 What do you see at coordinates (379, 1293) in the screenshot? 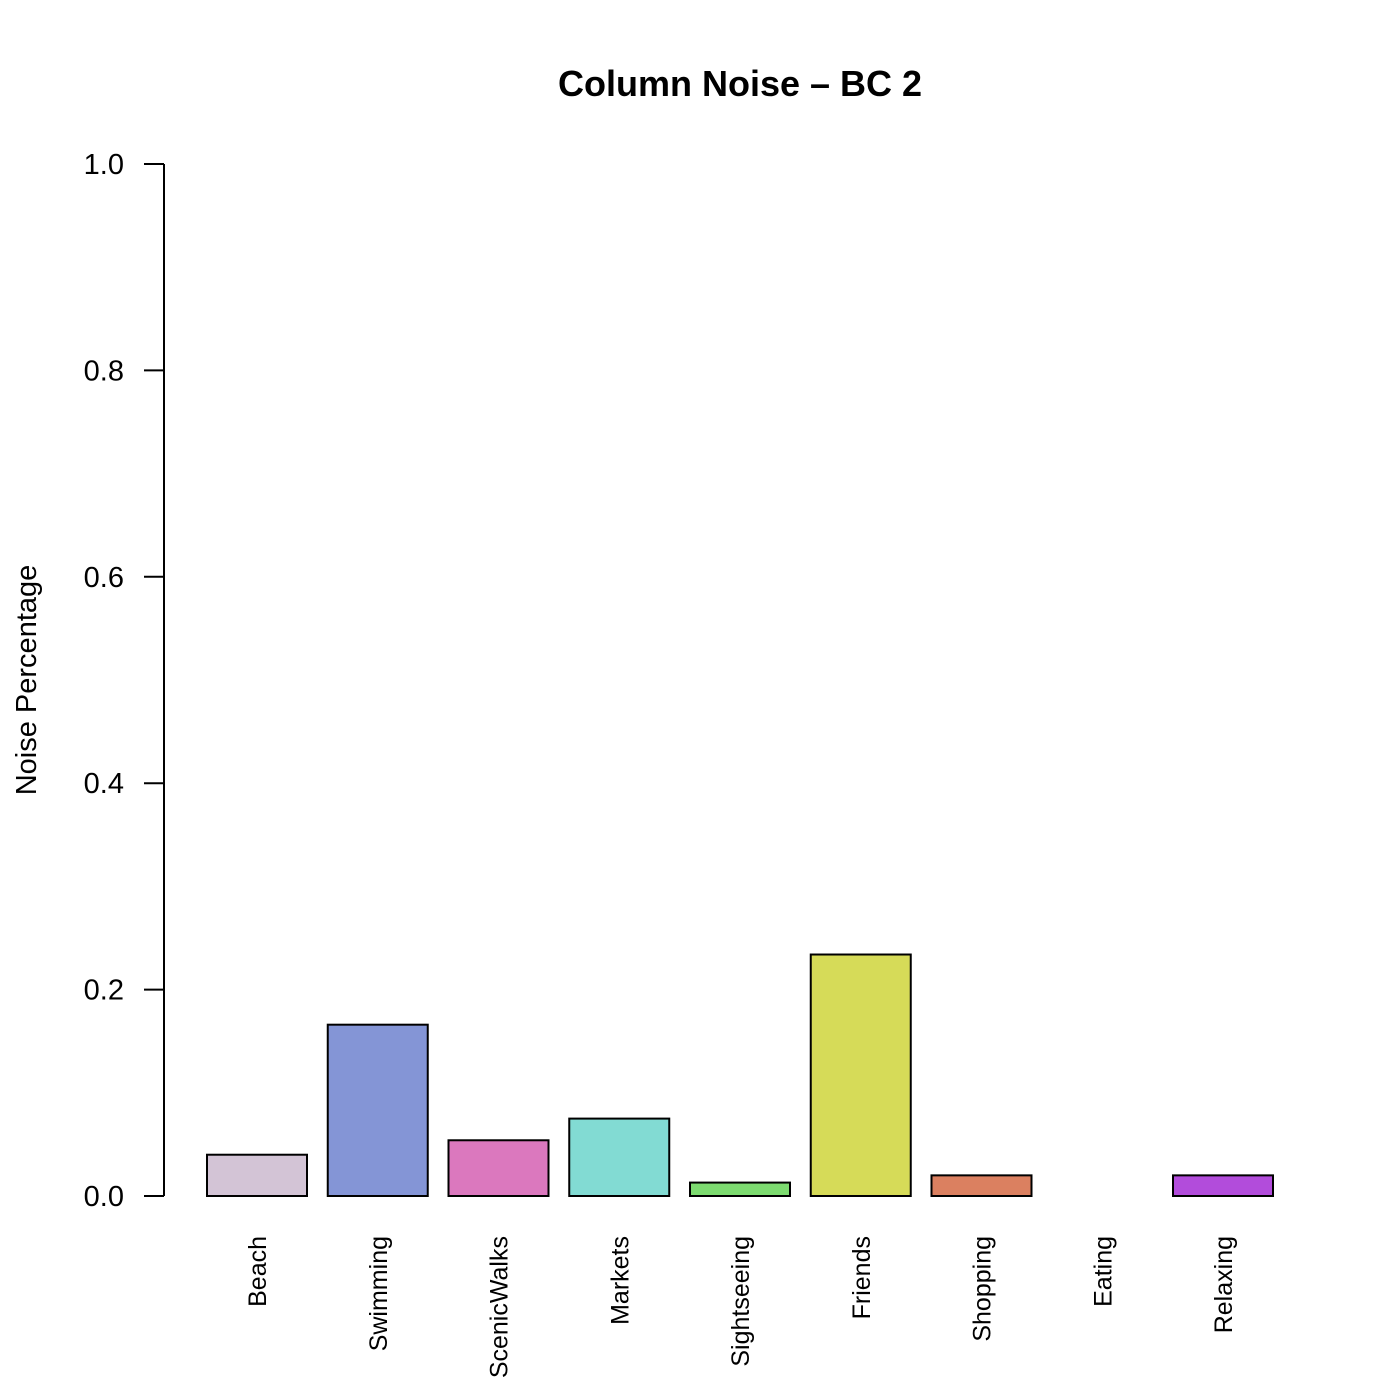
I see `x-tick-label: Swimming` at bounding box center [379, 1293].